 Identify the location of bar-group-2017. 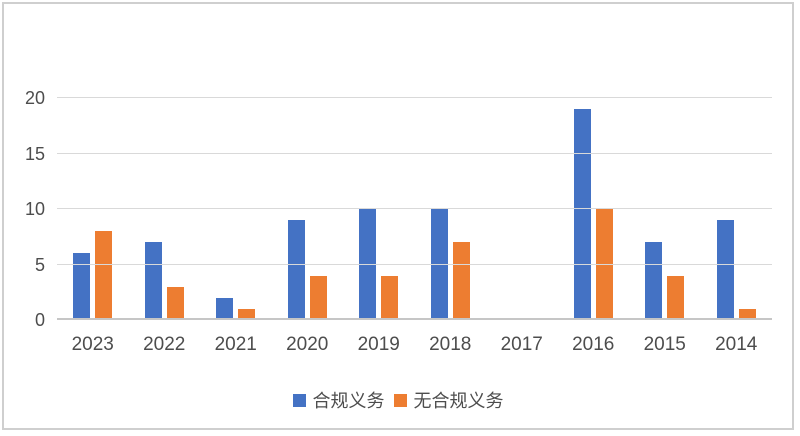
(522, 209).